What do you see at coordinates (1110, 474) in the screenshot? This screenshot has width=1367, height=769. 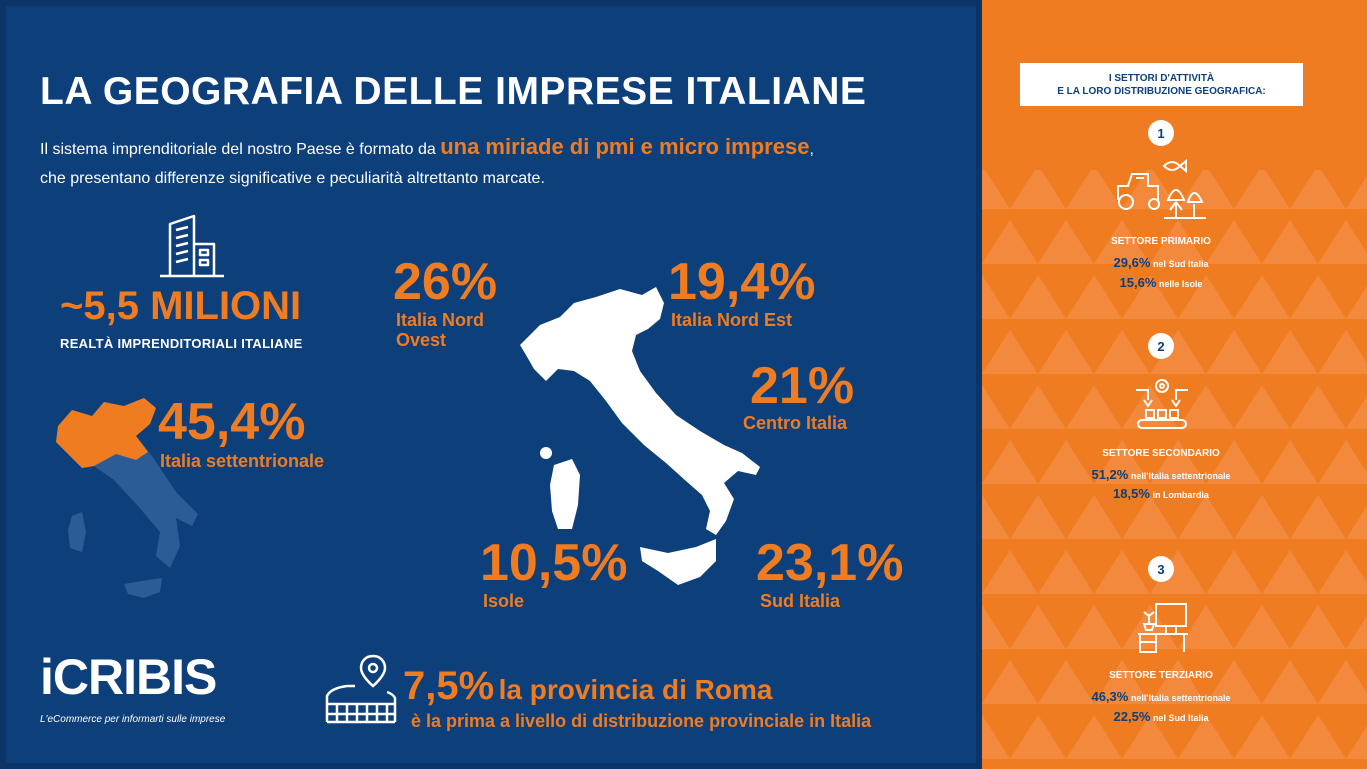 I see `sector-2-stat-1-value: 51,2%` at bounding box center [1110, 474].